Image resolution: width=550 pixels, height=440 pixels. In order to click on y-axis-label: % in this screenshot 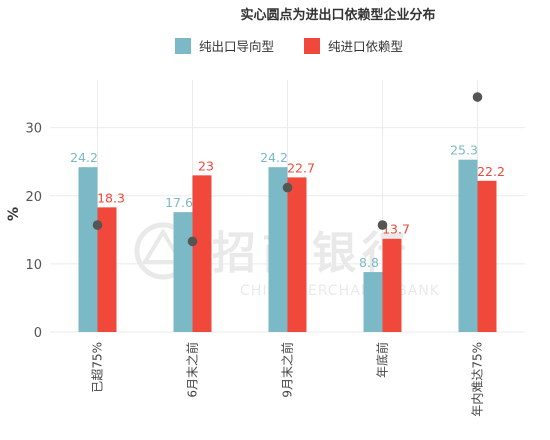, I will do `click(14, 214)`.